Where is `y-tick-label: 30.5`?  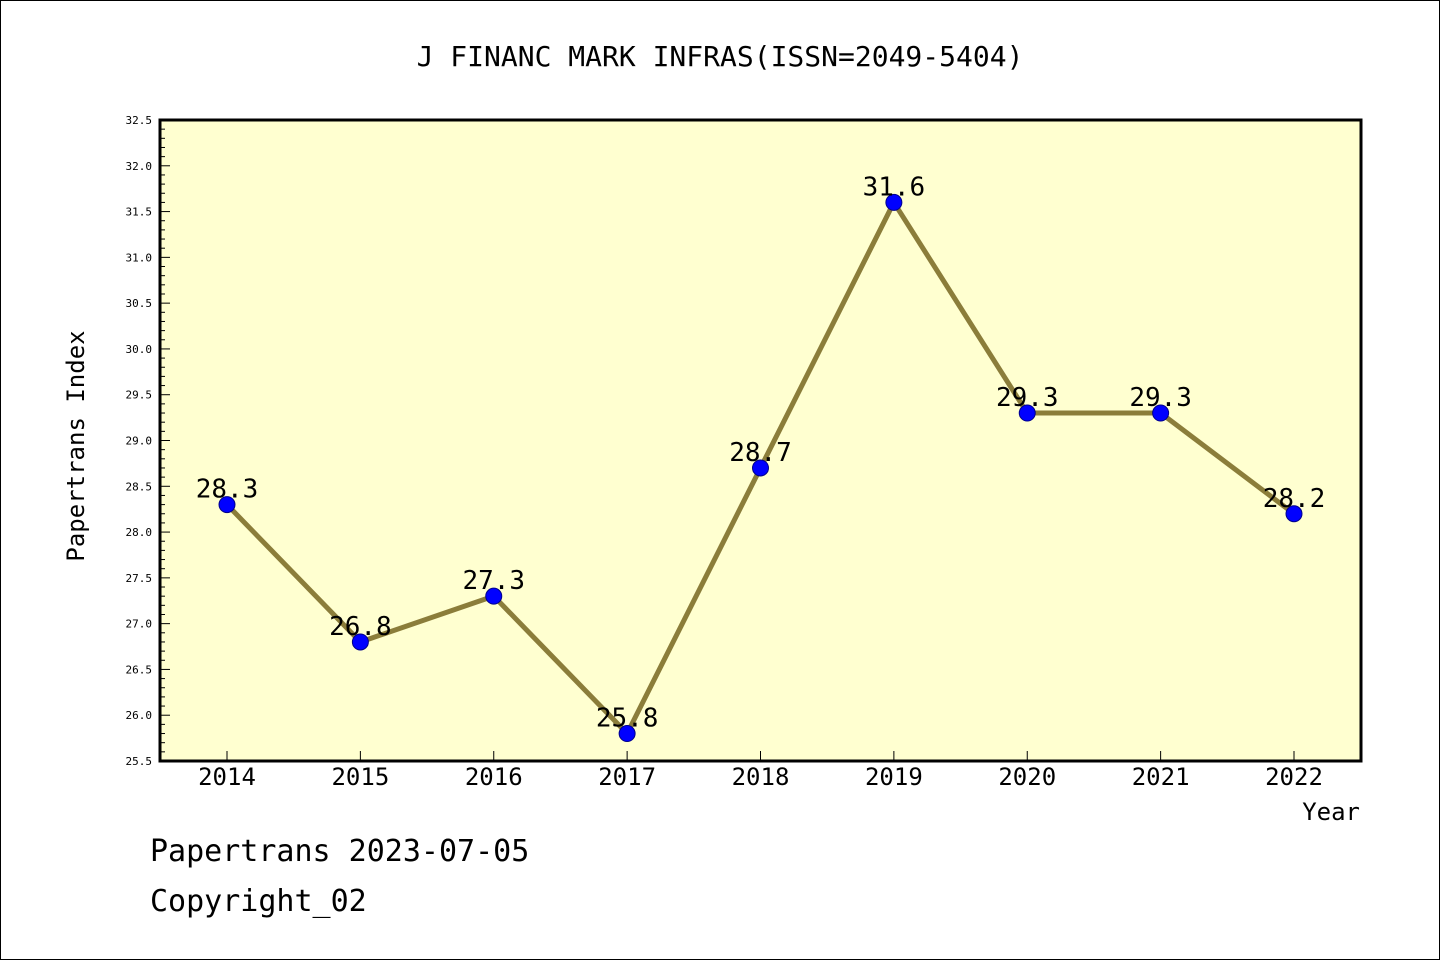 y-tick-label: 30.5 is located at coordinates (139, 303).